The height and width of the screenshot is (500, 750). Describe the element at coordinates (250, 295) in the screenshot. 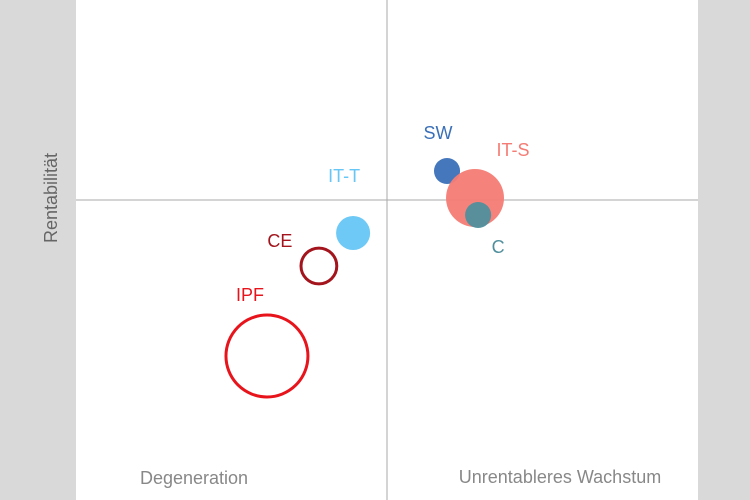

I see `bubble-label: IPF` at that location.